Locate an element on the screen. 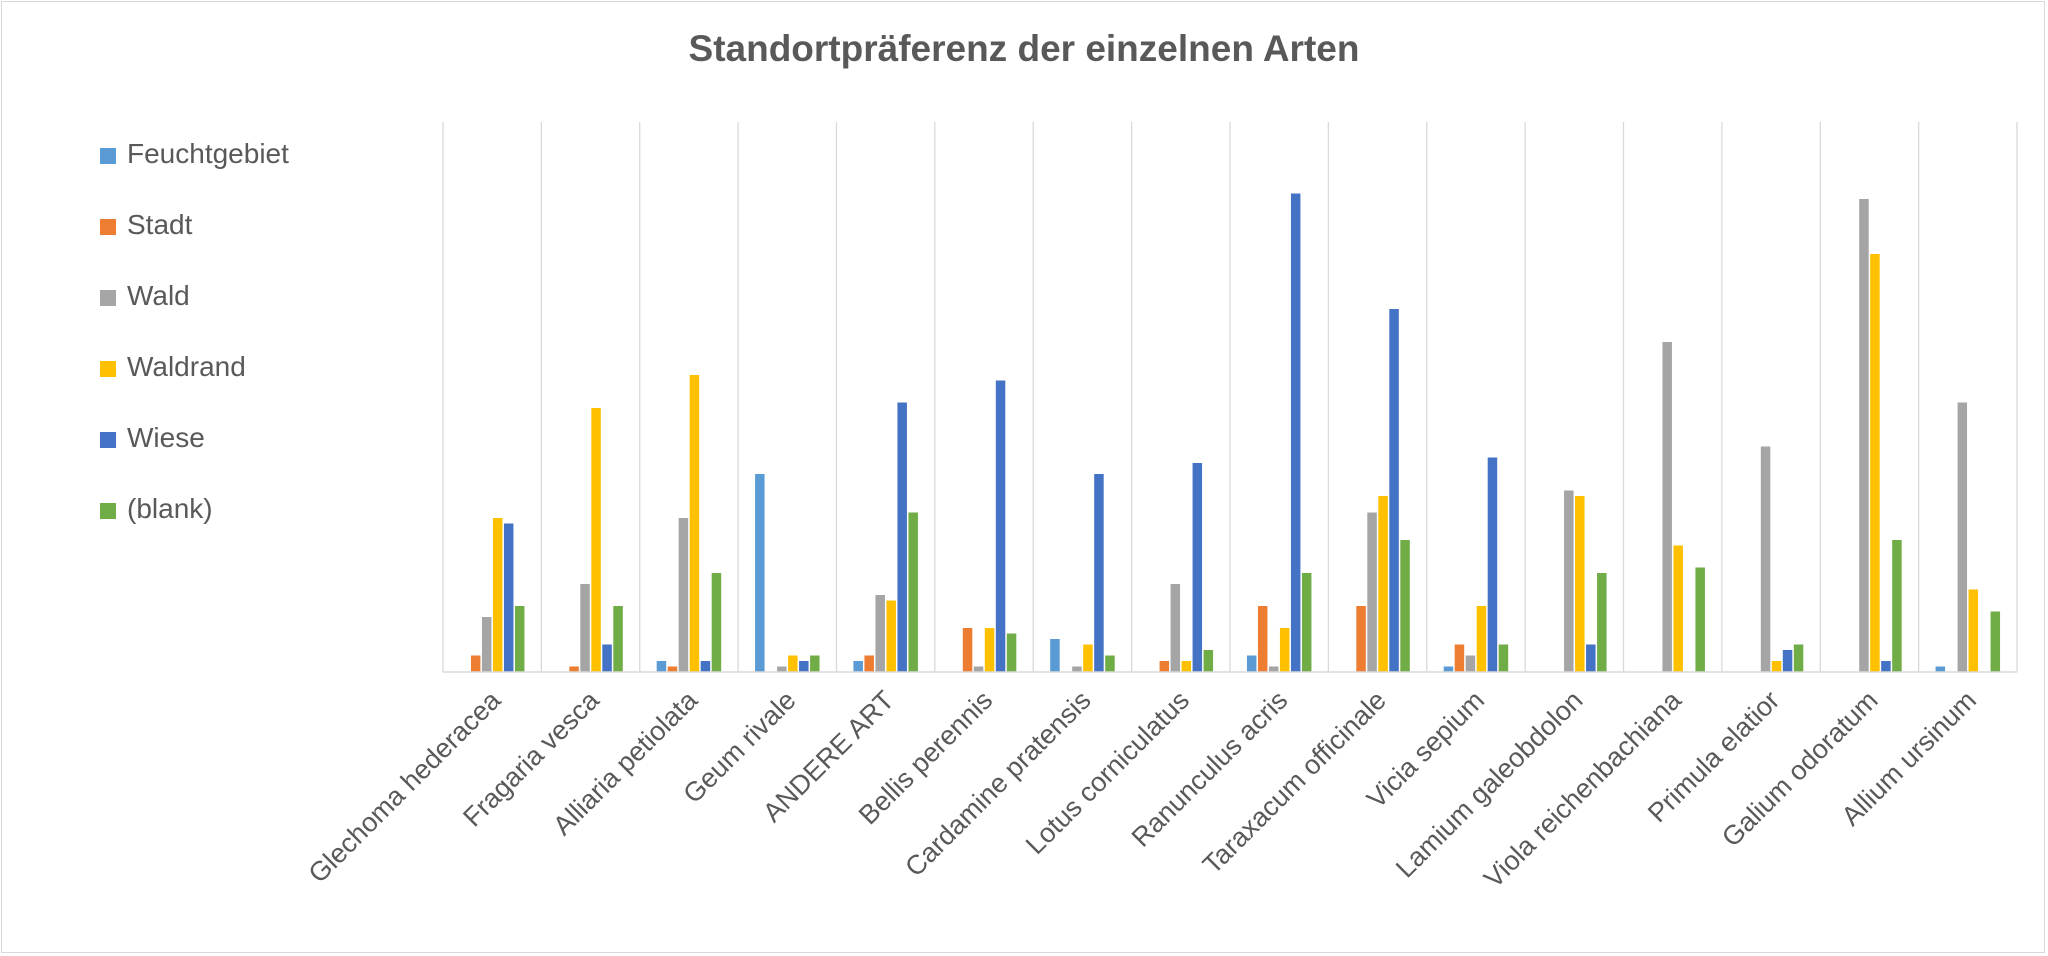  legend-label: Wald is located at coordinates (158, 295).